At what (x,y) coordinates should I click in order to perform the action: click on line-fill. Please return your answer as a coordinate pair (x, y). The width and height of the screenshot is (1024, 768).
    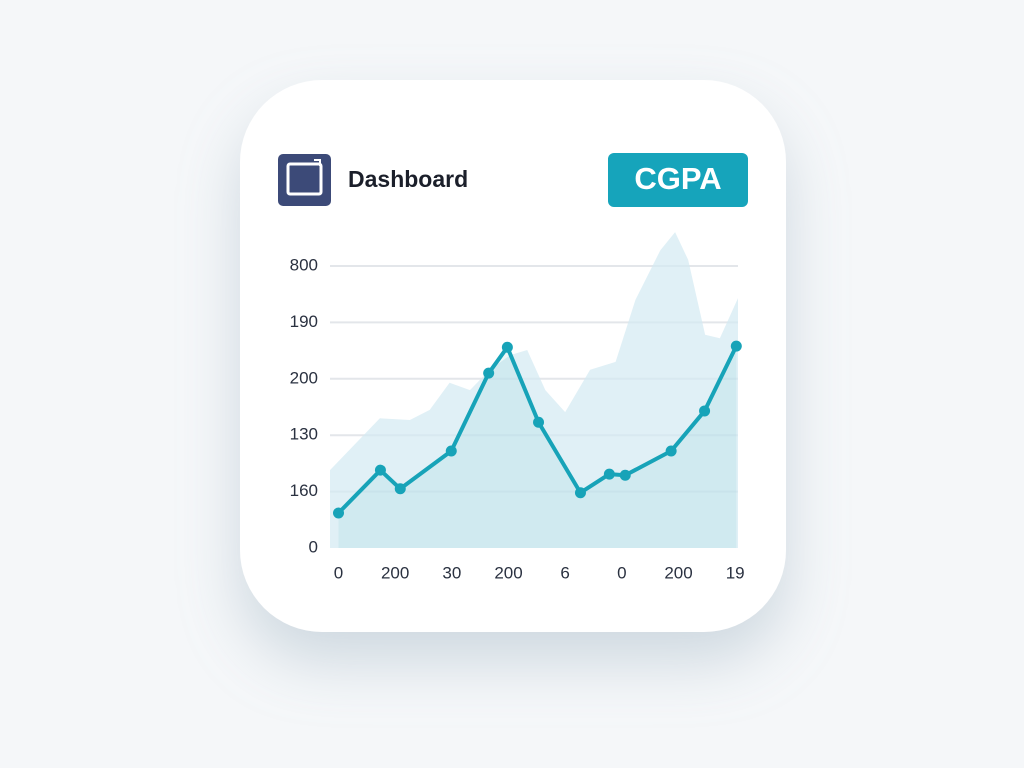
    Looking at the image, I should click on (537, 447).